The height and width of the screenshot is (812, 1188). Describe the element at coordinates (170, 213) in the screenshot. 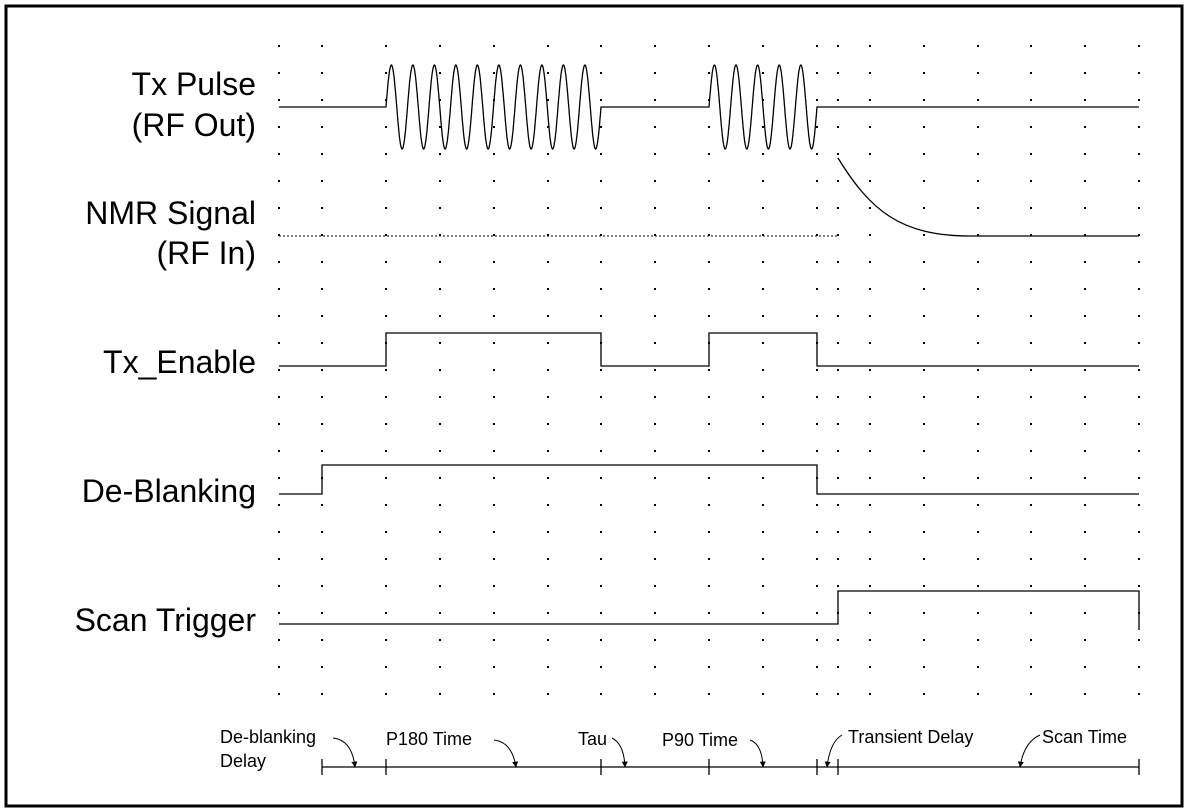

I see `signal-label: NMR Signal` at that location.